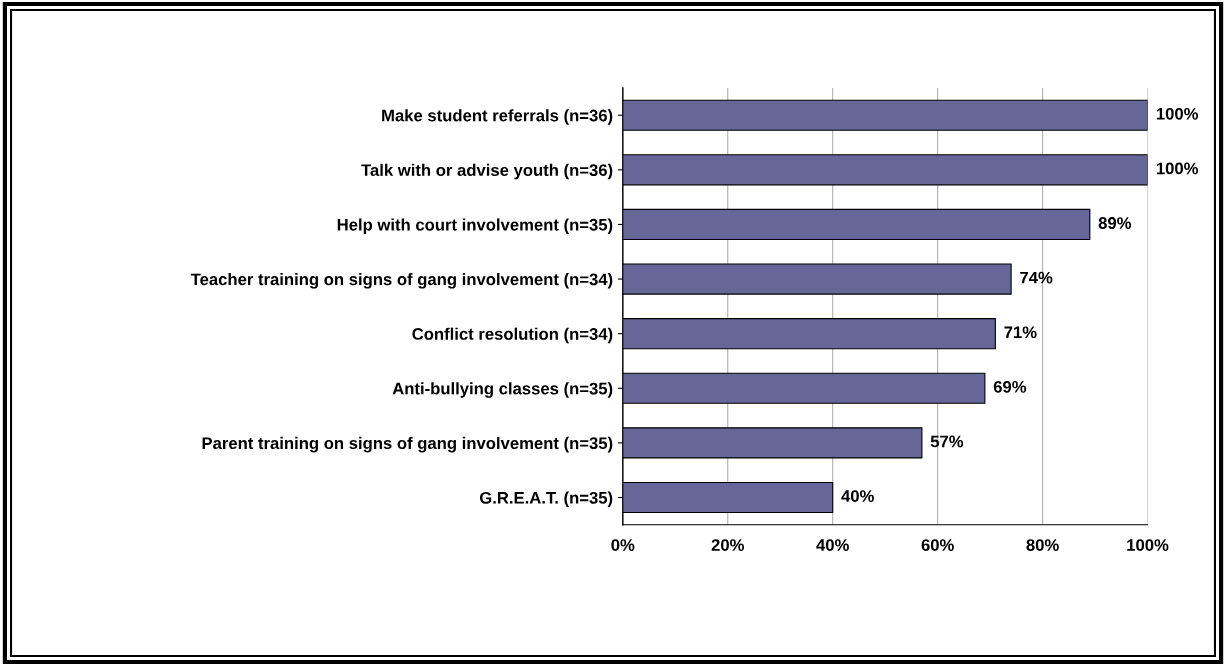 The width and height of the screenshot is (1226, 666). I want to click on y-tick-label: G.R.E.A.T. (n=35), so click(546, 499).